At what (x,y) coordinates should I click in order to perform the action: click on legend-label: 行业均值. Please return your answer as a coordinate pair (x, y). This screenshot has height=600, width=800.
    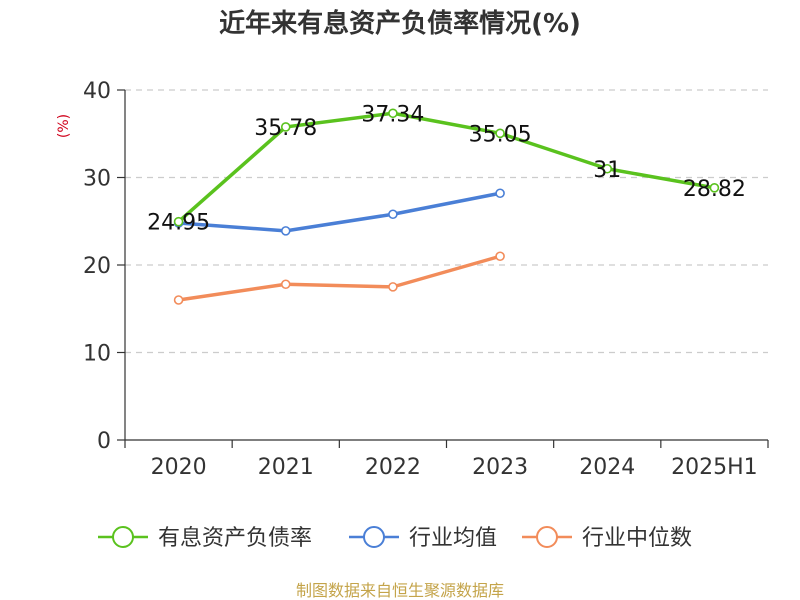
    Looking at the image, I should click on (453, 538).